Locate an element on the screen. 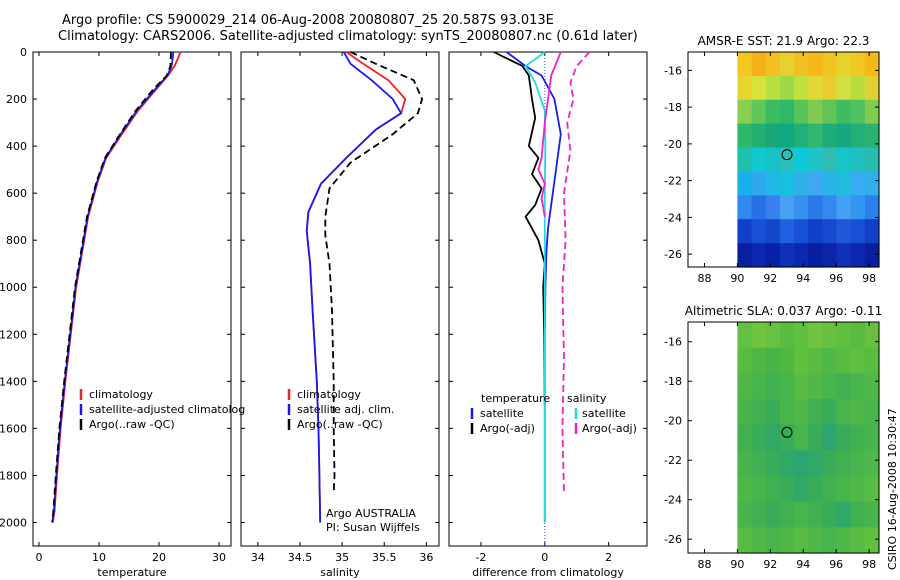 This screenshot has height=580, width=900. x-tick-label: 36 is located at coordinates (426, 557).